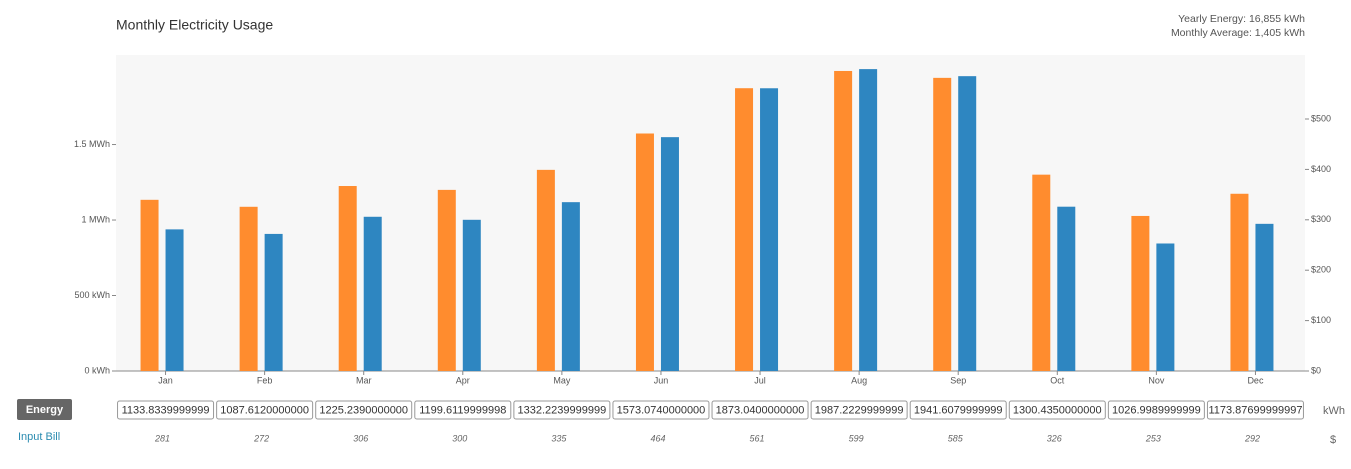 This screenshot has width=1351, height=469. I want to click on unit: $, so click(1333, 440).